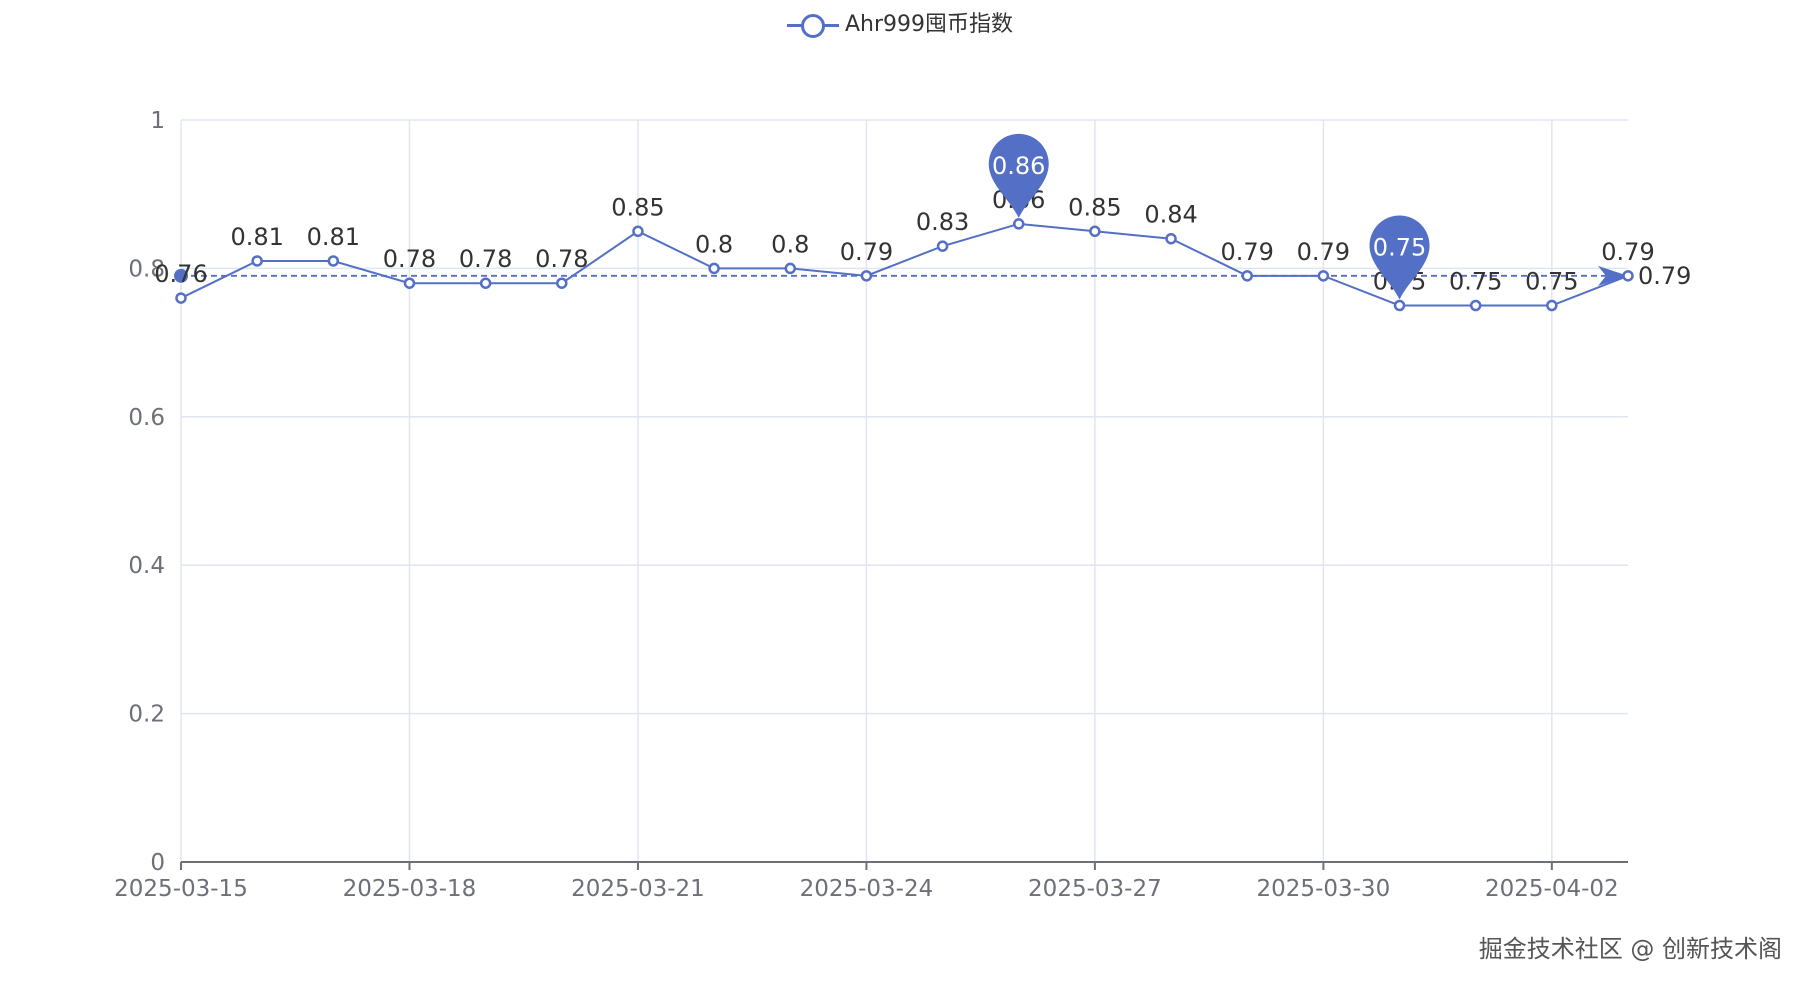  What do you see at coordinates (1399, 248) in the screenshot?
I see `mark-point-label-min: 0.75` at bounding box center [1399, 248].